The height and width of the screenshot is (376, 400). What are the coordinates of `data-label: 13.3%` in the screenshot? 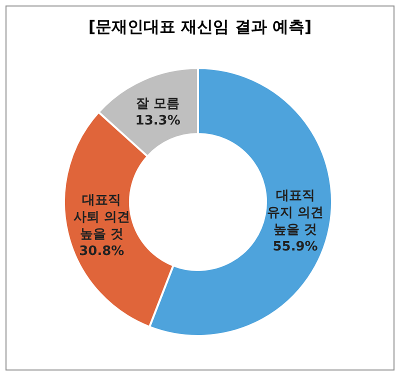 It's located at (157, 121).